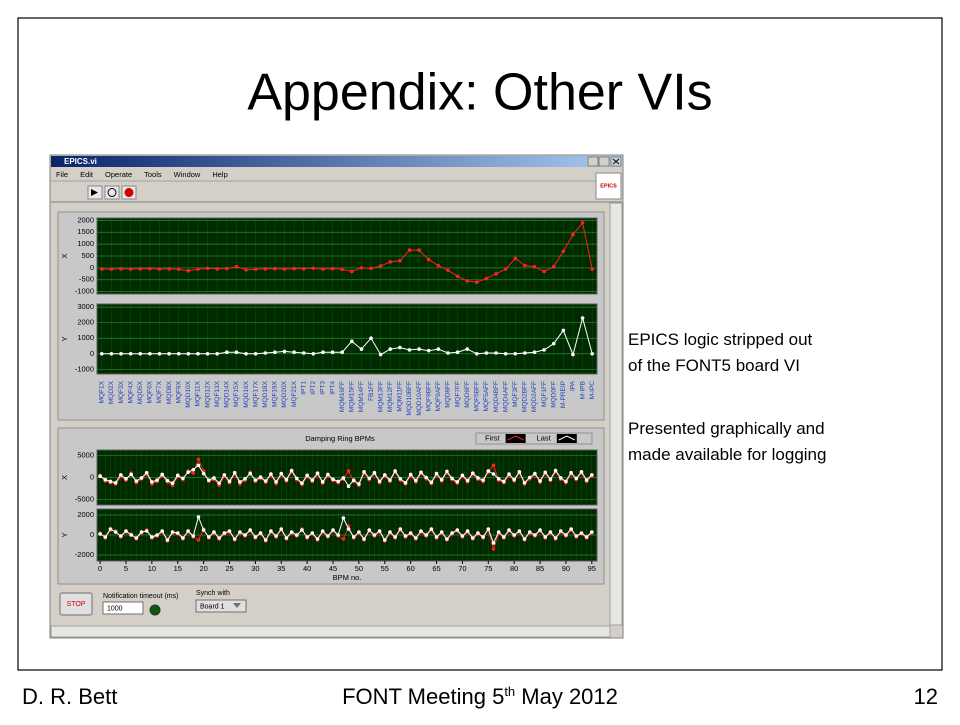 The image size is (960, 725). Describe the element at coordinates (926, 696) in the screenshot. I see `footer-page: 12` at that location.